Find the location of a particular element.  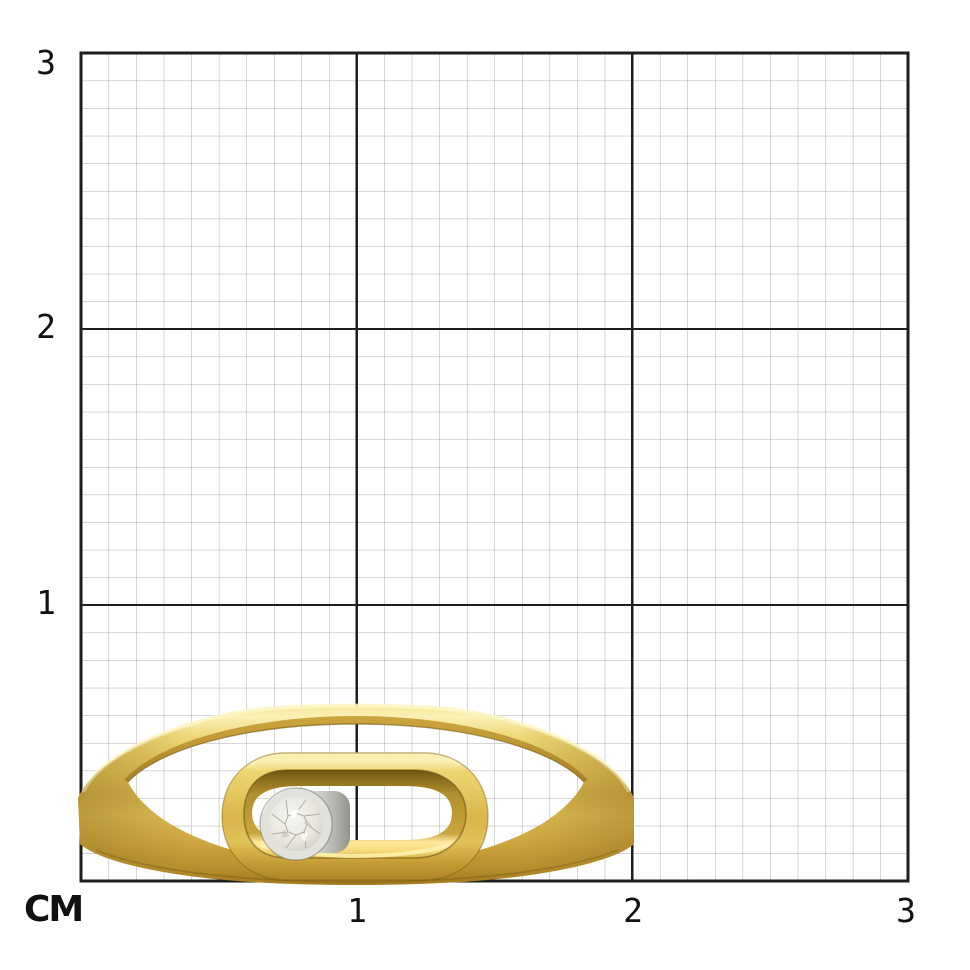

element-outline is located at coordinates (355, 816).